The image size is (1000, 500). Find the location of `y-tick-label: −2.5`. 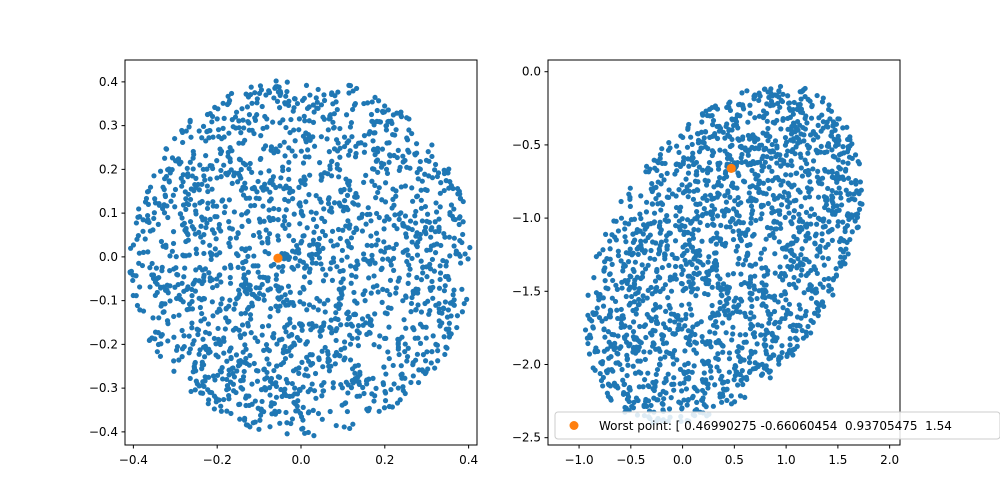

y-tick-label: −2.5 is located at coordinates (526, 438).